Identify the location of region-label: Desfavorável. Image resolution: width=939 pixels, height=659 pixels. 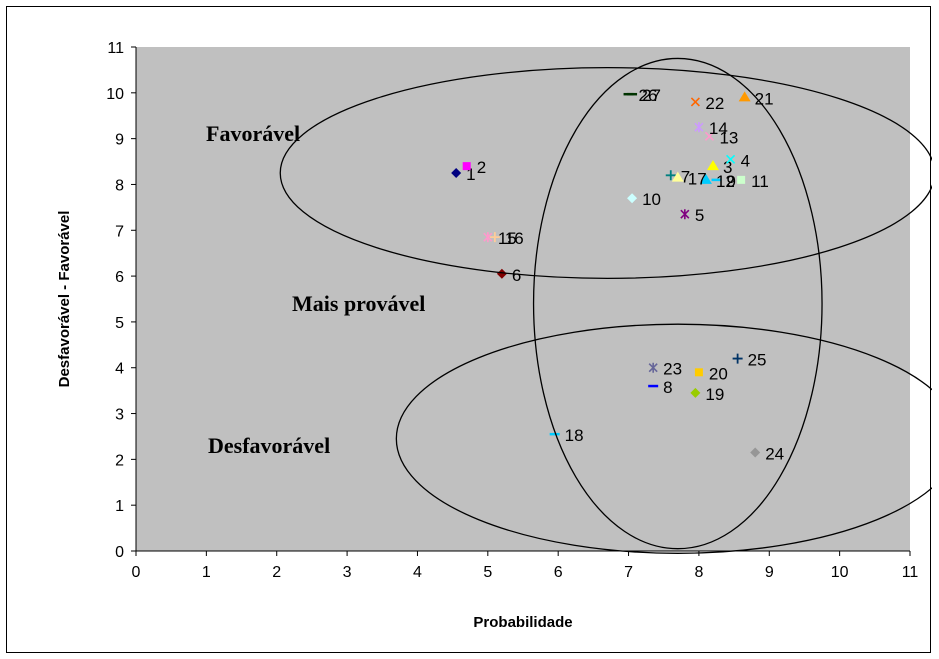
(269, 445).